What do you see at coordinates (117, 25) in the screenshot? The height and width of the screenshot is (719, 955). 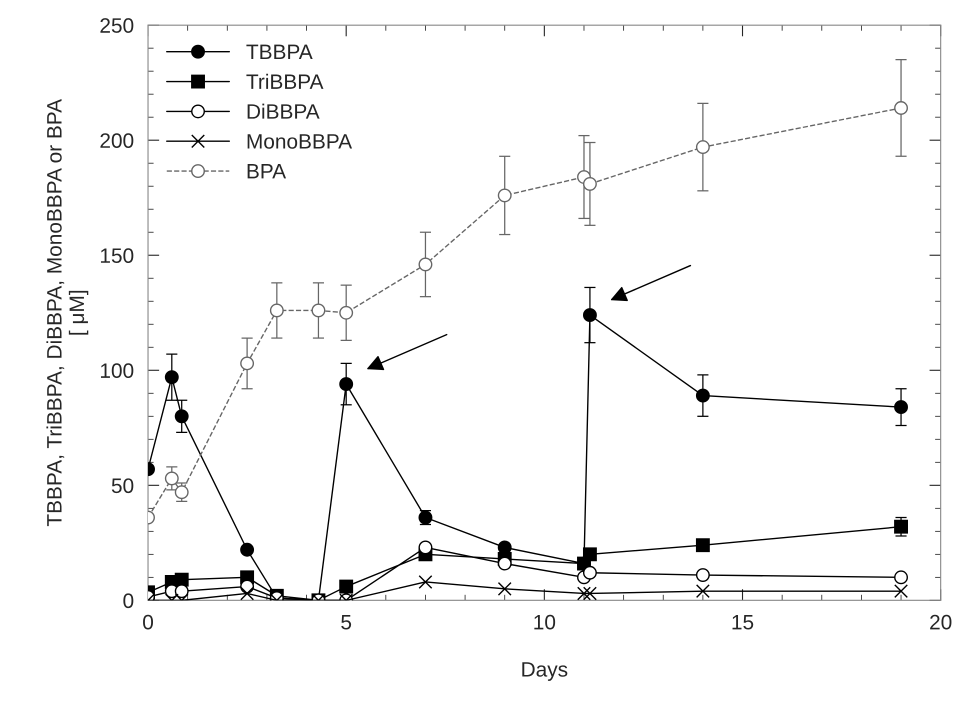 I see `y-tick-label: 250` at bounding box center [117, 25].